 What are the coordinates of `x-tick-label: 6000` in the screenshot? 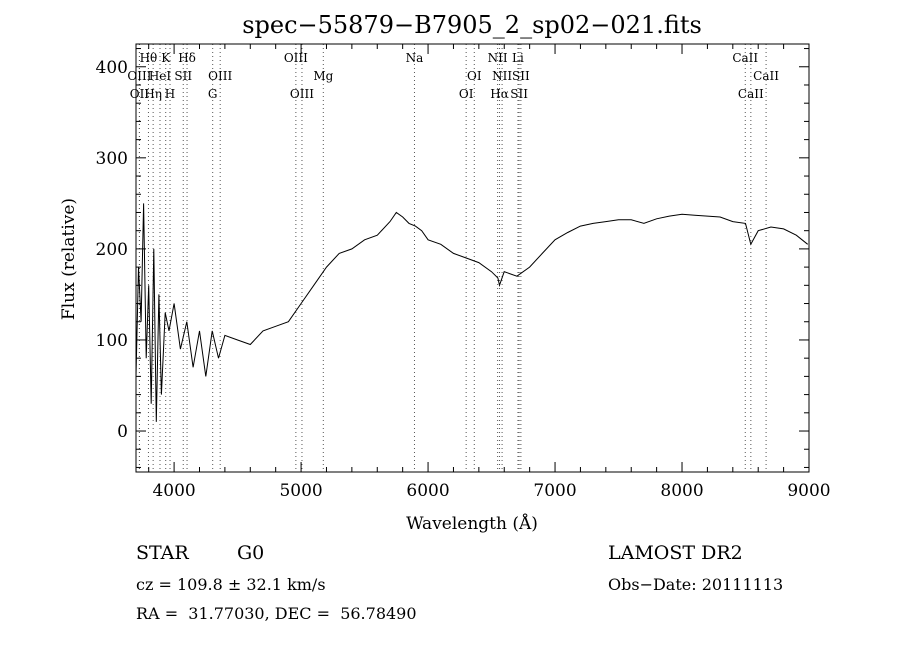 It's located at (427, 491).